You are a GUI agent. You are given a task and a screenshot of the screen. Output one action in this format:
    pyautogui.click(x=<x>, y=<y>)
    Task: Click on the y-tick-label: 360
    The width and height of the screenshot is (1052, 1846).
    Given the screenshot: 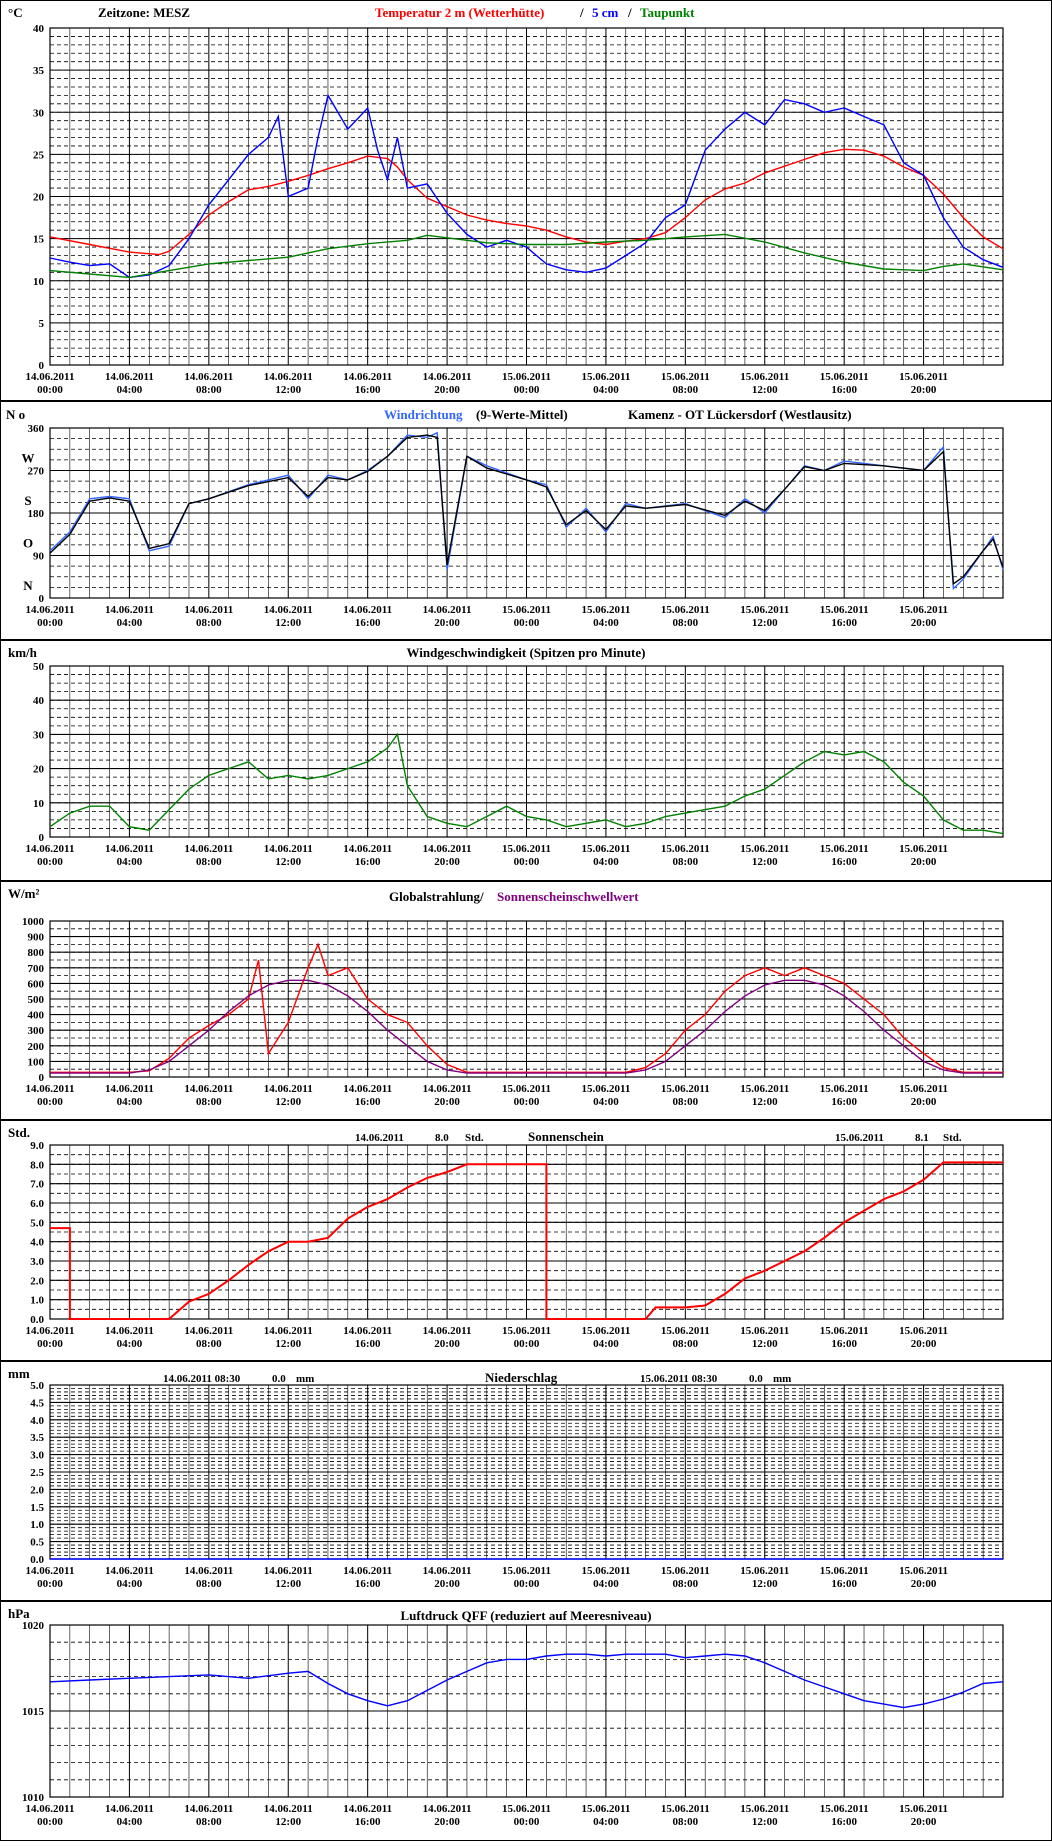 What is the action you would take?
    pyautogui.click(x=36, y=429)
    